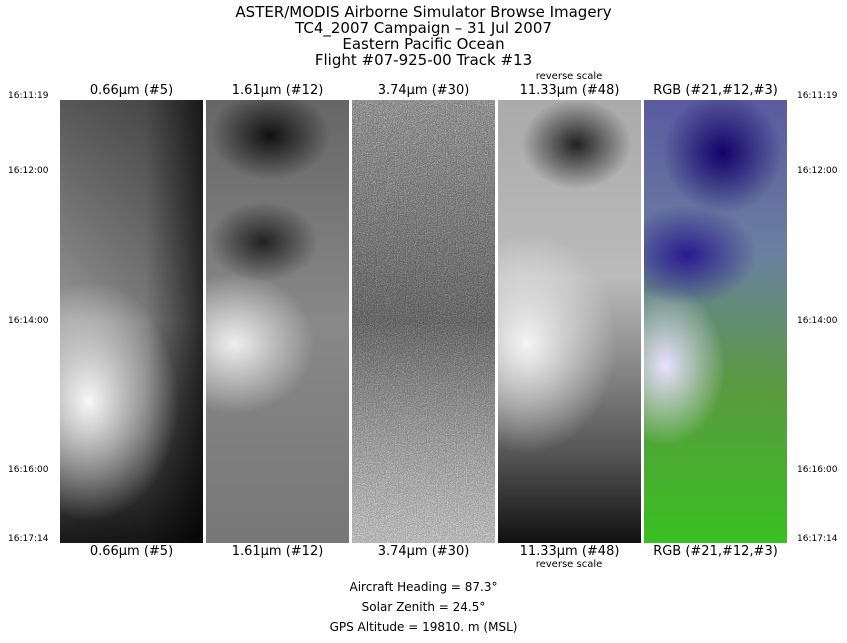 This screenshot has height=643, width=847. What do you see at coordinates (131, 551) in the screenshot?
I see `panel-label-bottom: 0.66μm (#5)` at bounding box center [131, 551].